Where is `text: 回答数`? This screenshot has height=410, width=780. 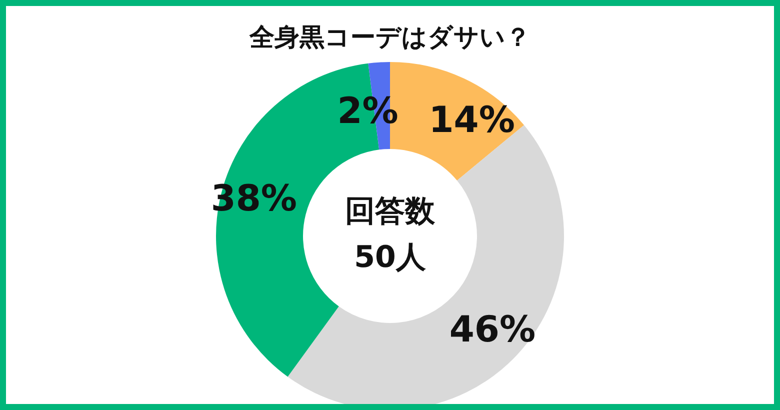 text: 回答数 is located at coordinates (390, 211).